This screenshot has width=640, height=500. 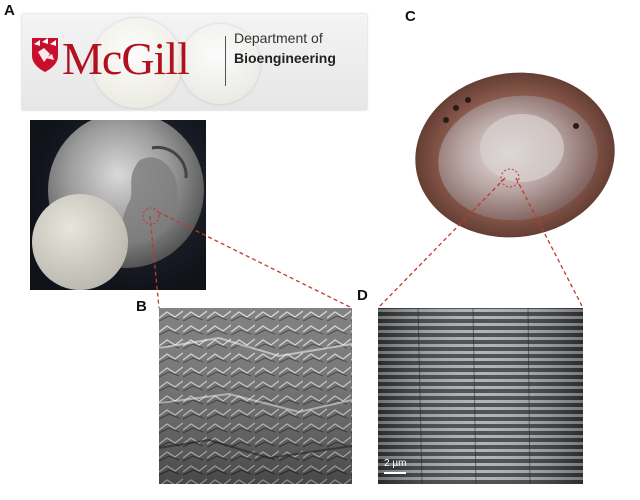 I want to click on sem-texture-d, so click(x=480, y=396).